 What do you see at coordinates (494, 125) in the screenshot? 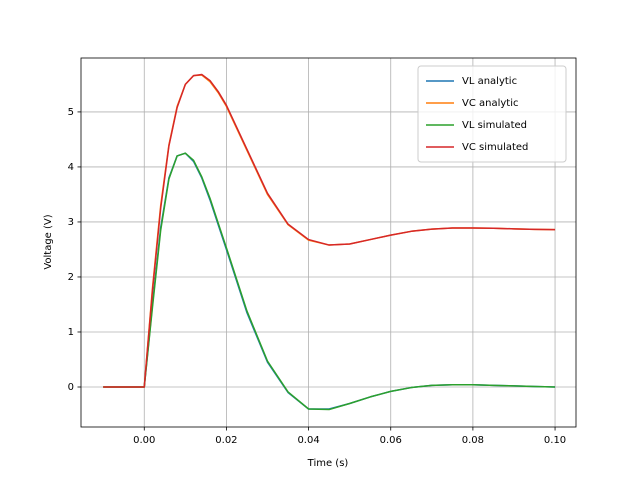
I see `legend-label: VL simulated` at bounding box center [494, 125].